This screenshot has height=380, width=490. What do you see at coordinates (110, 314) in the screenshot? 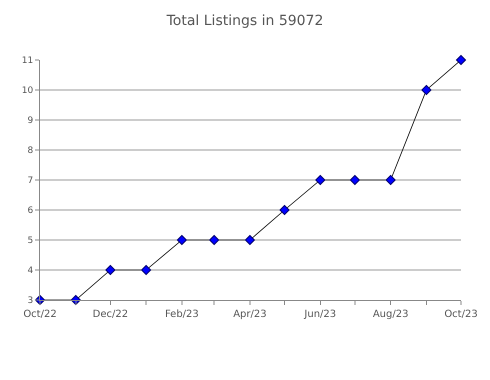
I see `x-tick-label: Dec/22` at bounding box center [110, 314].